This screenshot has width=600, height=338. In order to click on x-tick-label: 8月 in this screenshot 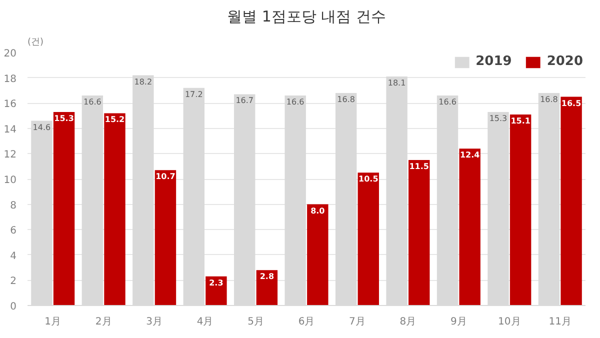, I will do `click(408, 322)`.